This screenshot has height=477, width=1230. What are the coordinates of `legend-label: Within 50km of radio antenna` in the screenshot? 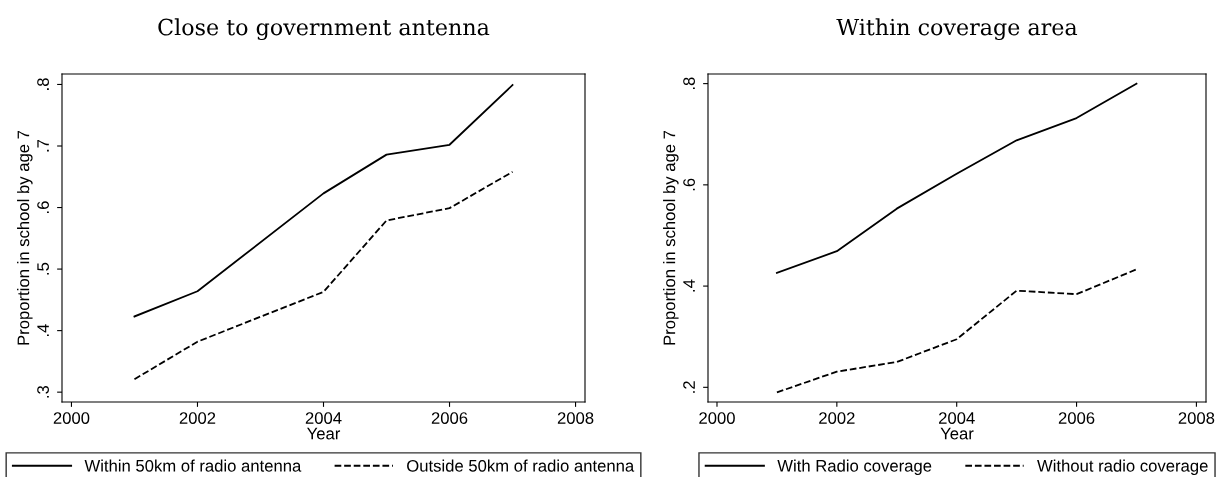 It's located at (193, 465).